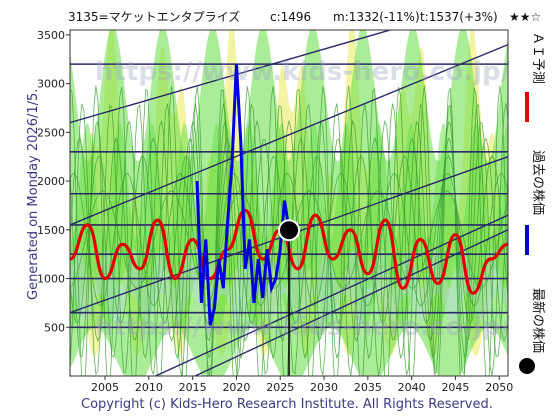 The image size is (560, 420). I want to click on x-tick-label: 2025, so click(280, 387).